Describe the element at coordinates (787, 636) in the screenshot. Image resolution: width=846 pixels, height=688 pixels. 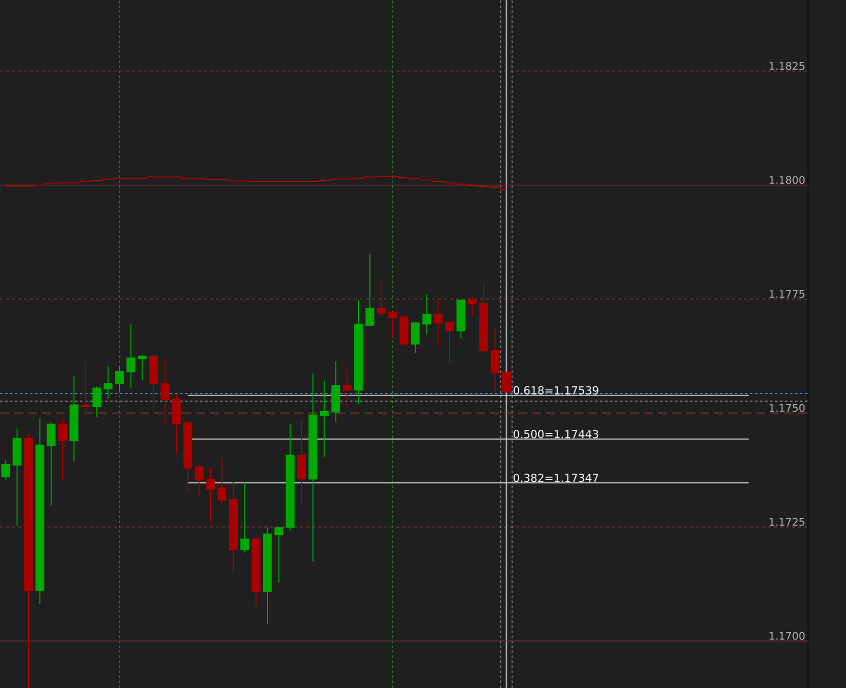
I see `y-tick-label: 1.1700` at that location.